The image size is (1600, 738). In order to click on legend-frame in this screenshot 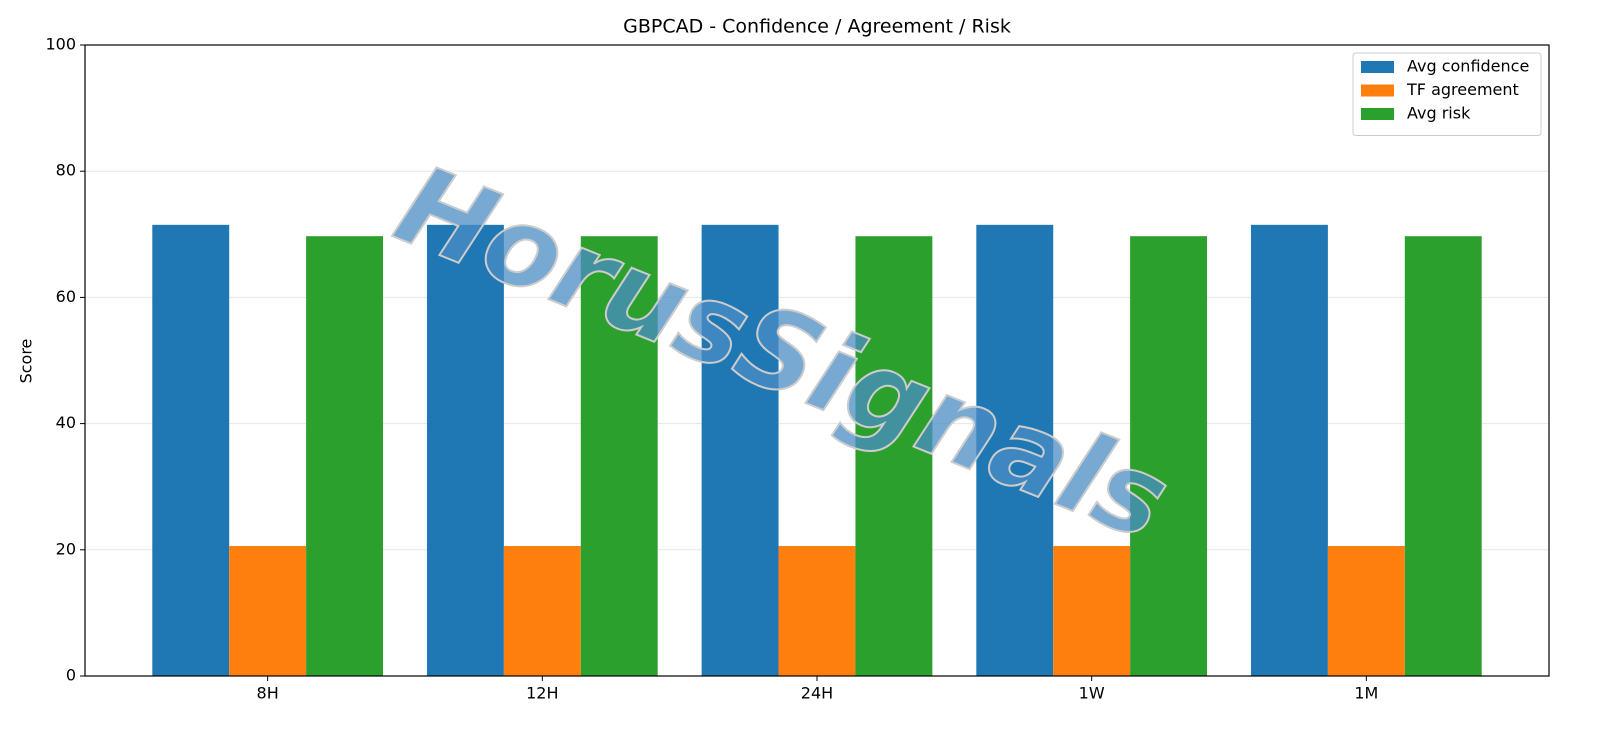, I will do `click(1447, 94)`.